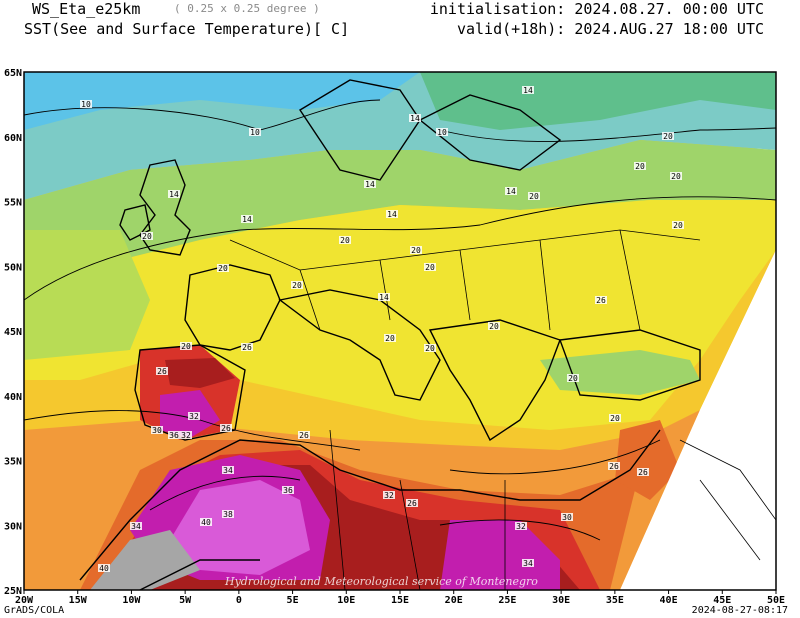 This screenshot has height=618, width=800. I want to click on svg-text: 34, so click(136, 526).